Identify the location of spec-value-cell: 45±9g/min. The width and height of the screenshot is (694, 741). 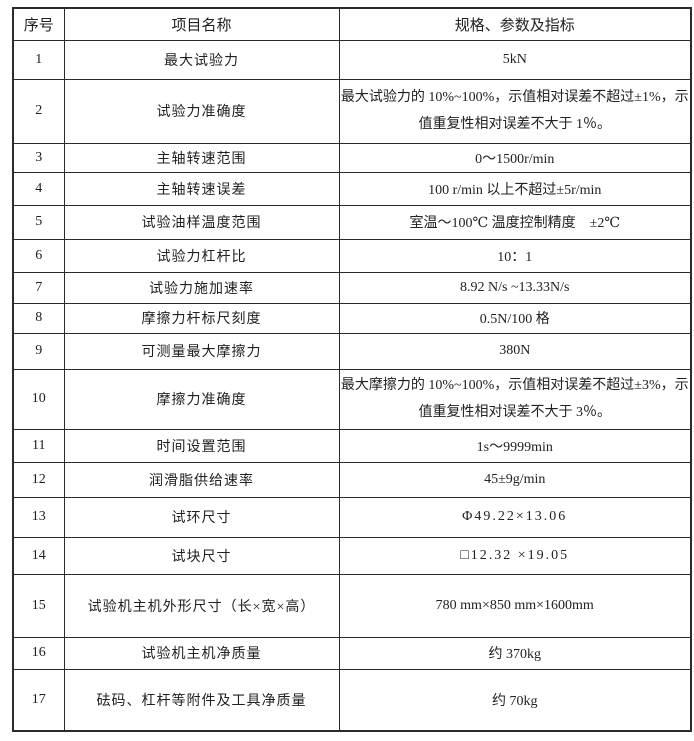
(515, 479).